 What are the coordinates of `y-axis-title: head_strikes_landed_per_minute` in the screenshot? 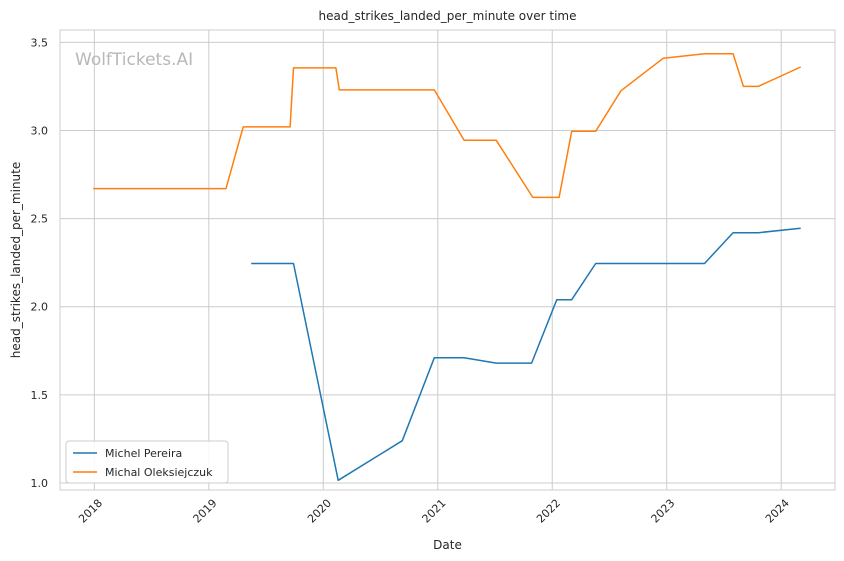 It's located at (16, 260).